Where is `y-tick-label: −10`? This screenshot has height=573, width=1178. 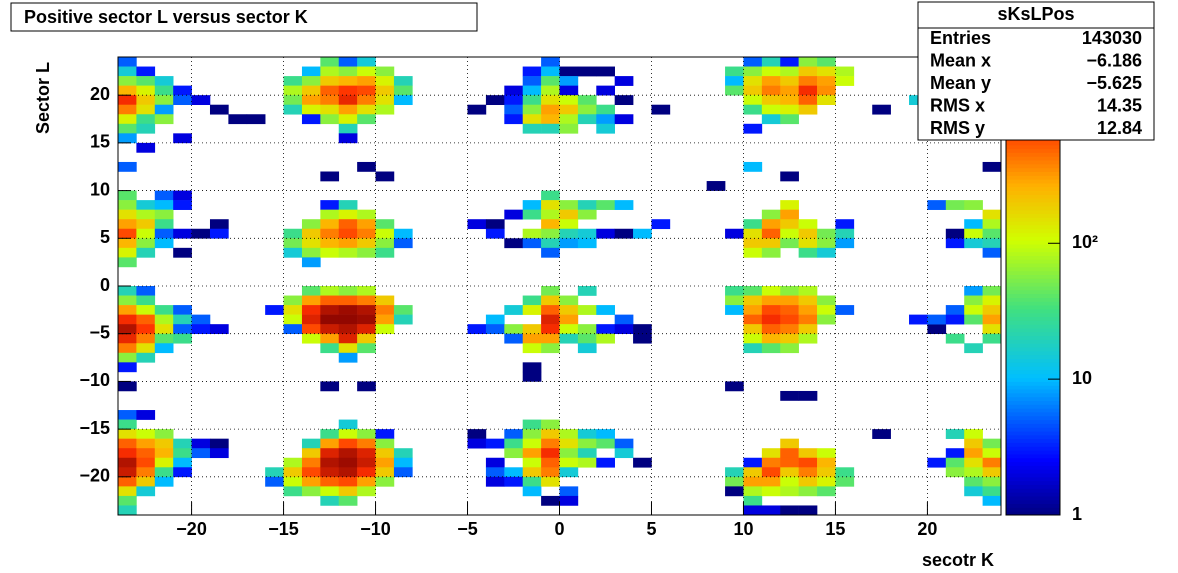
y-tick-label: −10 is located at coordinates (94, 380).